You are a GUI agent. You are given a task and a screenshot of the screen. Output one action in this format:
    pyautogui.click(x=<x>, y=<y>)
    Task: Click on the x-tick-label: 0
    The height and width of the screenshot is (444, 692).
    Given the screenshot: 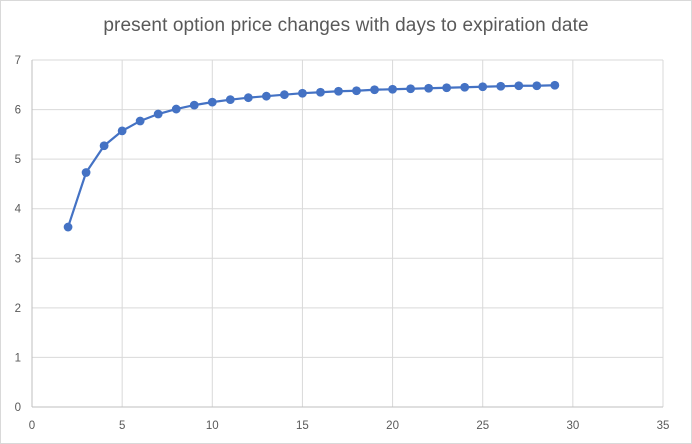 What is the action you would take?
    pyautogui.click(x=32, y=426)
    